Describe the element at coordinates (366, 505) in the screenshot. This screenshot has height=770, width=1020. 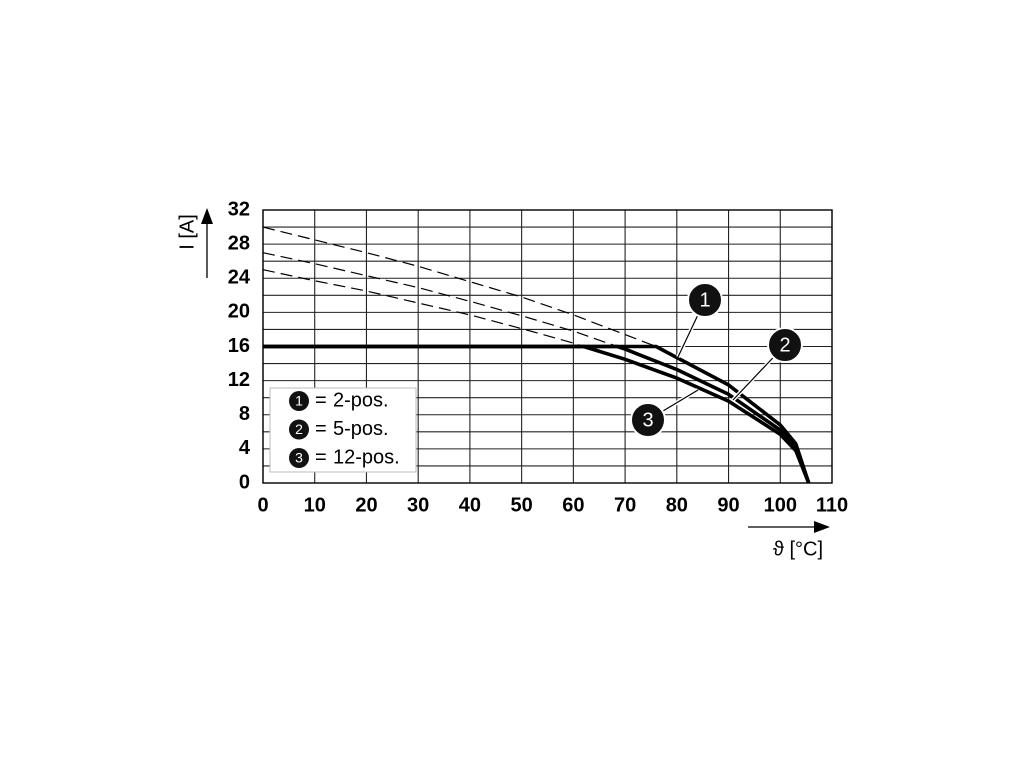
I see `x-tick-label: 20` at that location.